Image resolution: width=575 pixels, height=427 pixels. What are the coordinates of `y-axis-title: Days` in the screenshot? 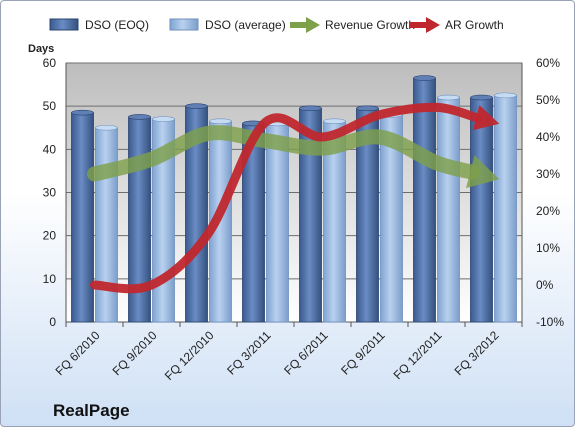 It's located at (41, 49).